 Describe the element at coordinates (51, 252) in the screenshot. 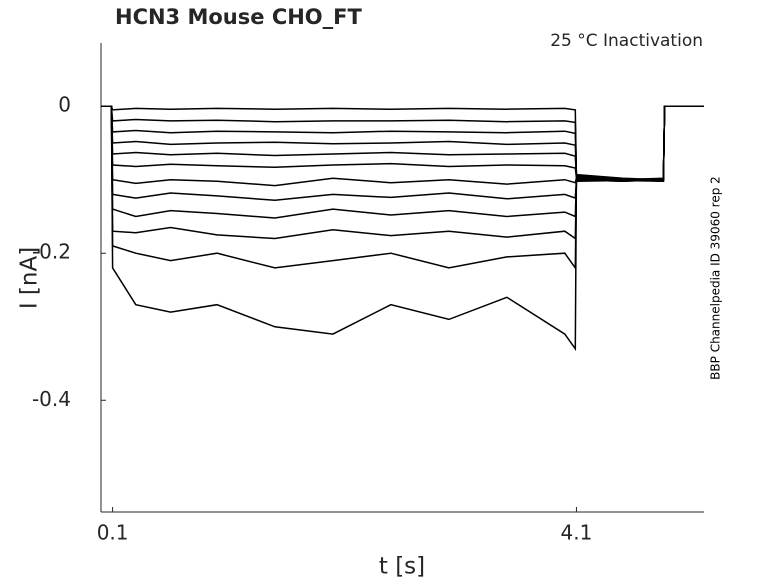

I see `y-tick-label: -0.2` at that location.